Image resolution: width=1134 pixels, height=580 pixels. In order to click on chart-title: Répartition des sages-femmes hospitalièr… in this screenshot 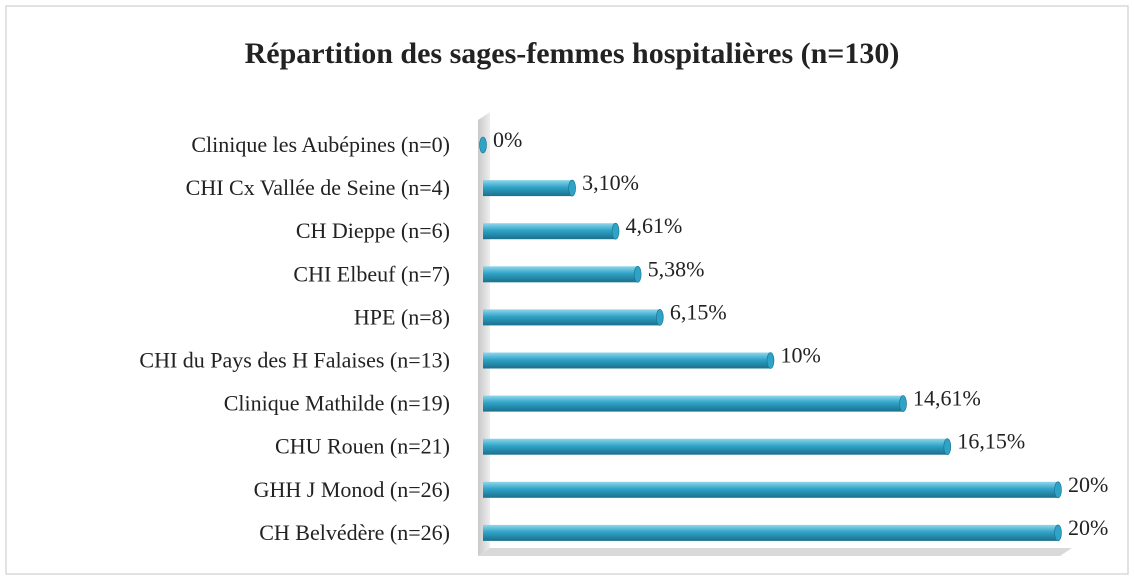, I will do `click(572, 53)`.